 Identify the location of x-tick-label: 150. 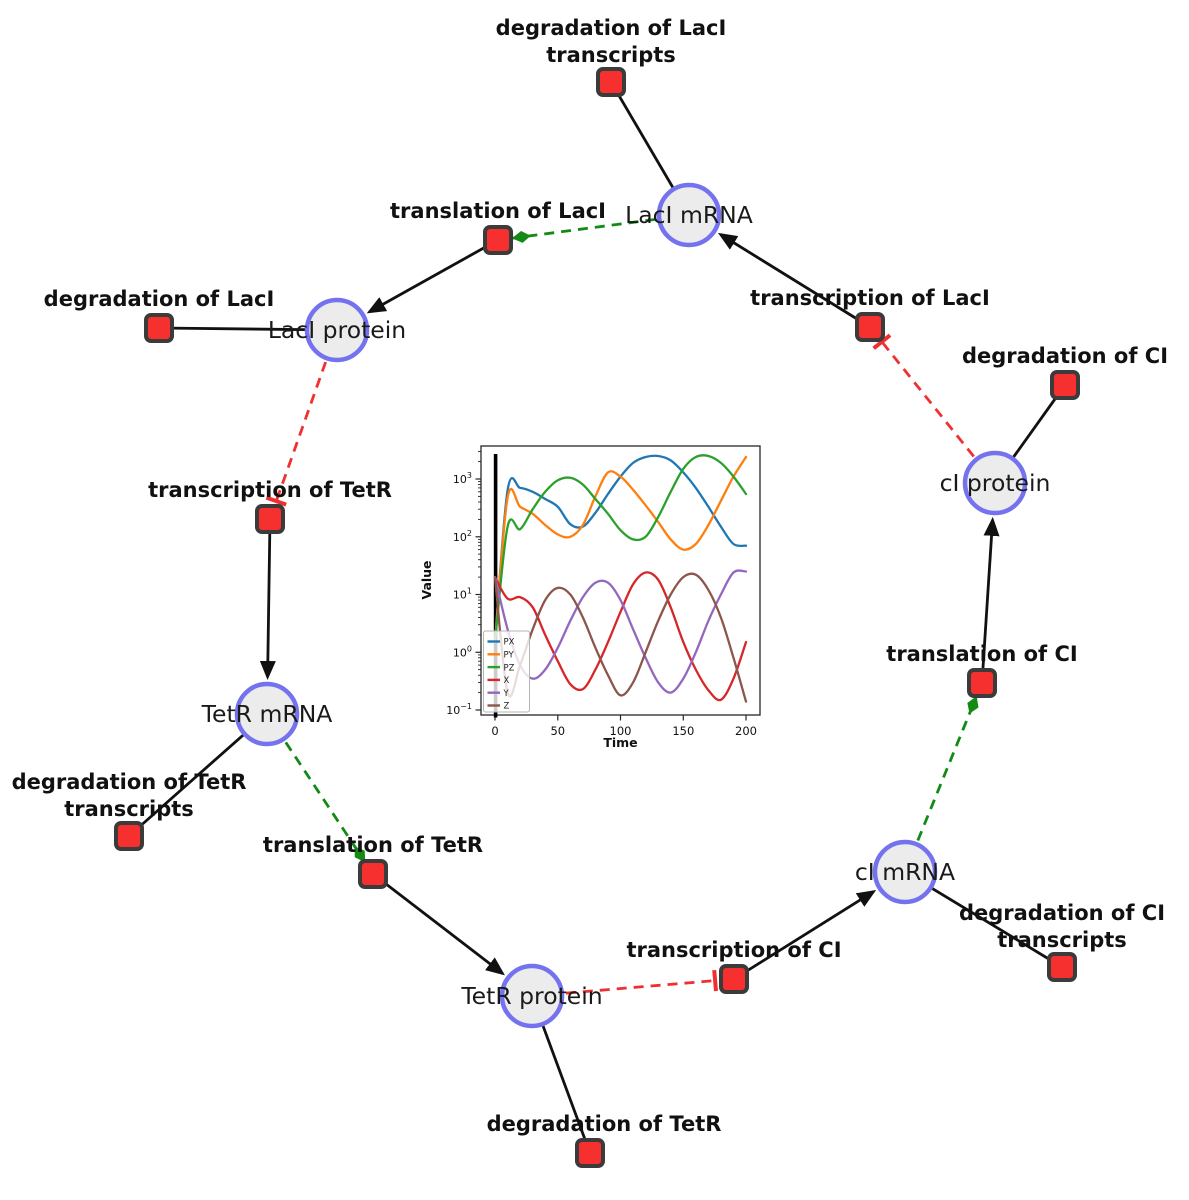
(683, 731).